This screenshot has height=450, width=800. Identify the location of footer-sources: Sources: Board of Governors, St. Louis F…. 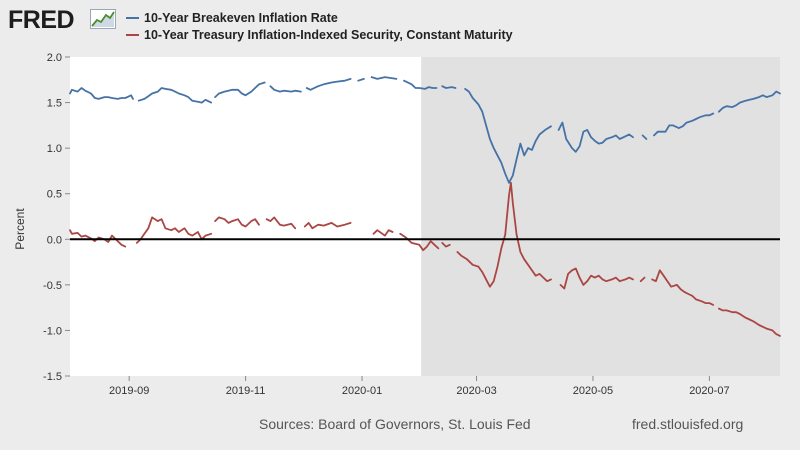
(395, 424).